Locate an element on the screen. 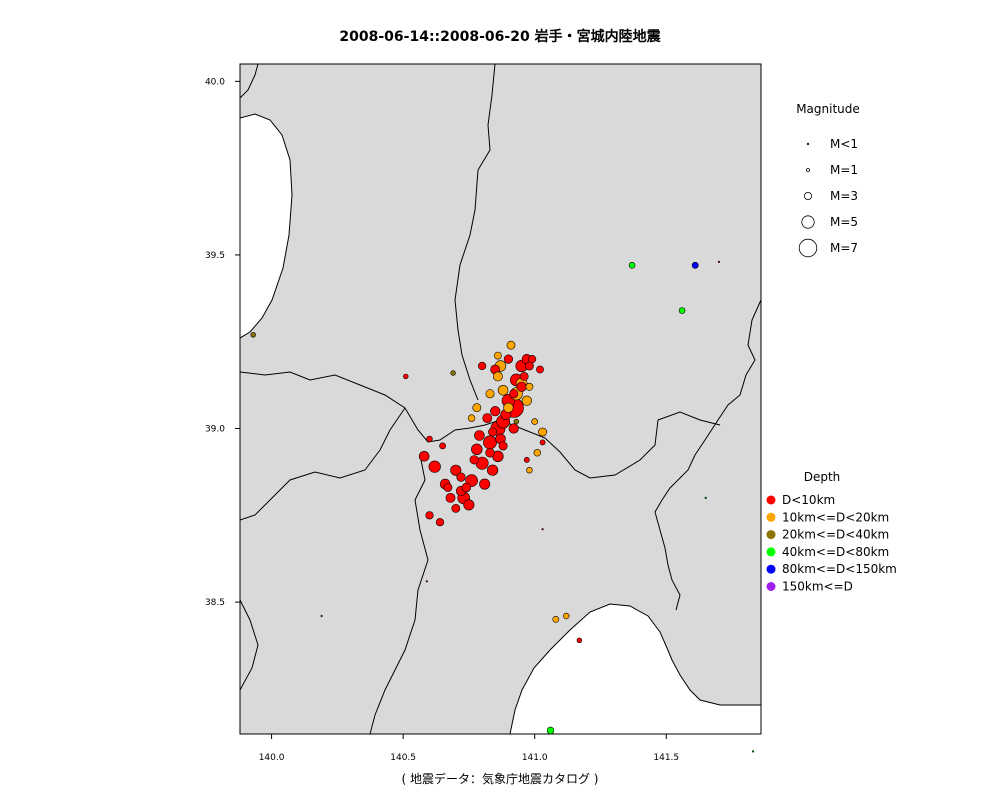 The width and height of the screenshot is (1000, 800). prefecture-border-north is located at coordinates (480, 425).